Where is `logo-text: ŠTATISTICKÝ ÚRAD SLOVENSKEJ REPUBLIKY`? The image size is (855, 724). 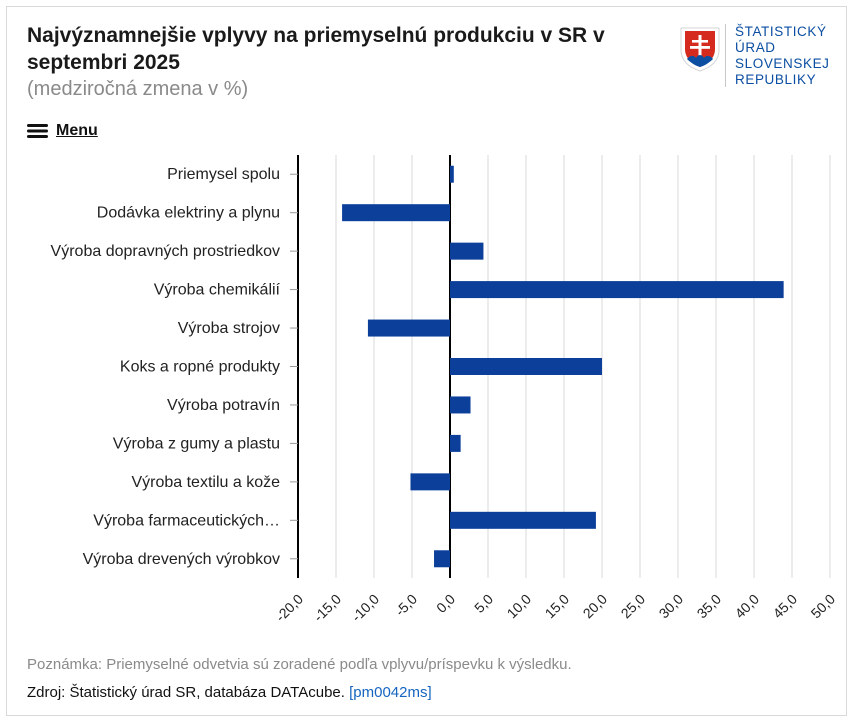
logo-text: ŠTATISTICKÝ ÚRAD SLOVENSKEJ REPUBLIKY is located at coordinates (782, 56).